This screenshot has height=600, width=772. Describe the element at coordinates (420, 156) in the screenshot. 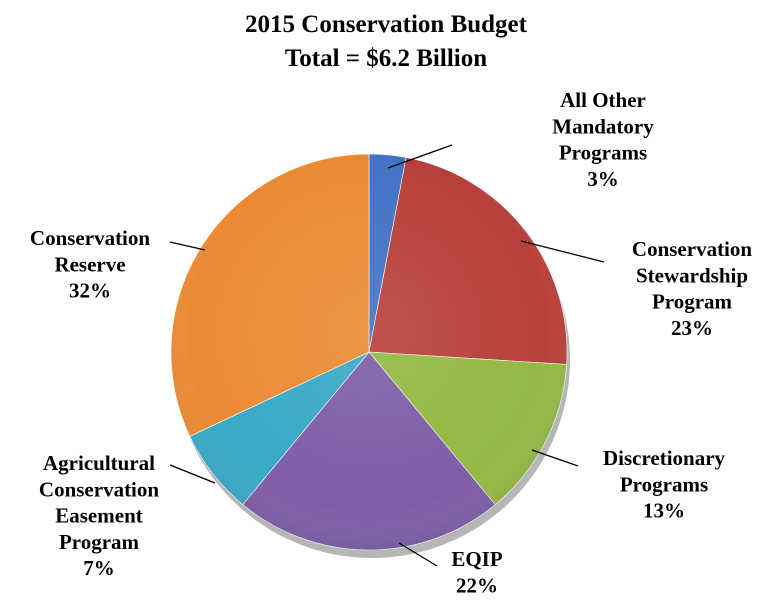

I see `leader-line-all-other-mandatory-programs` at that location.